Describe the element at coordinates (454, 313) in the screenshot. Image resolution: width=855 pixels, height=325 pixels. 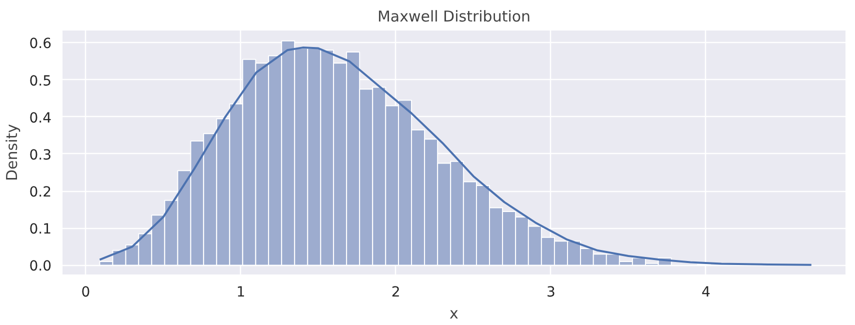
I see `x-axis-title: x` at that location.